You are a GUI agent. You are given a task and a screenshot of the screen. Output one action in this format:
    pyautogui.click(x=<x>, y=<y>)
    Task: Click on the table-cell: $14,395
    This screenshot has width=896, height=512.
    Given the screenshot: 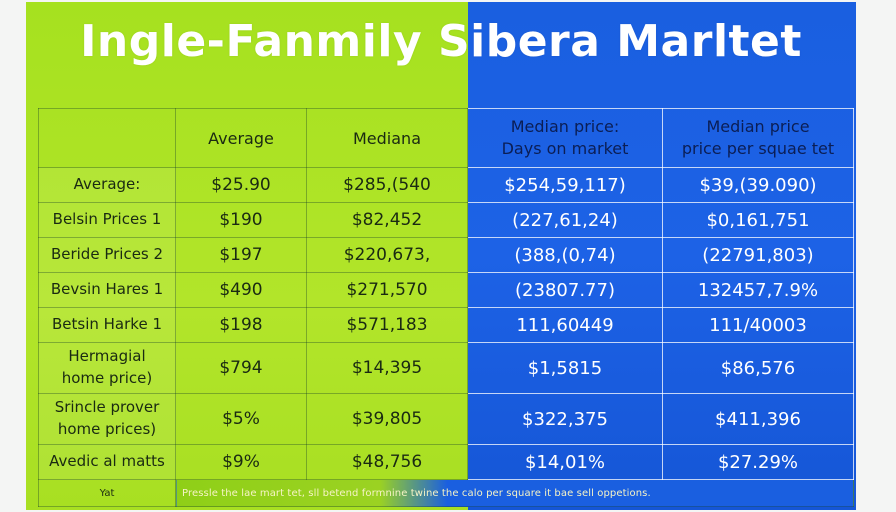 What is the action you would take?
    pyautogui.click(x=387, y=368)
    